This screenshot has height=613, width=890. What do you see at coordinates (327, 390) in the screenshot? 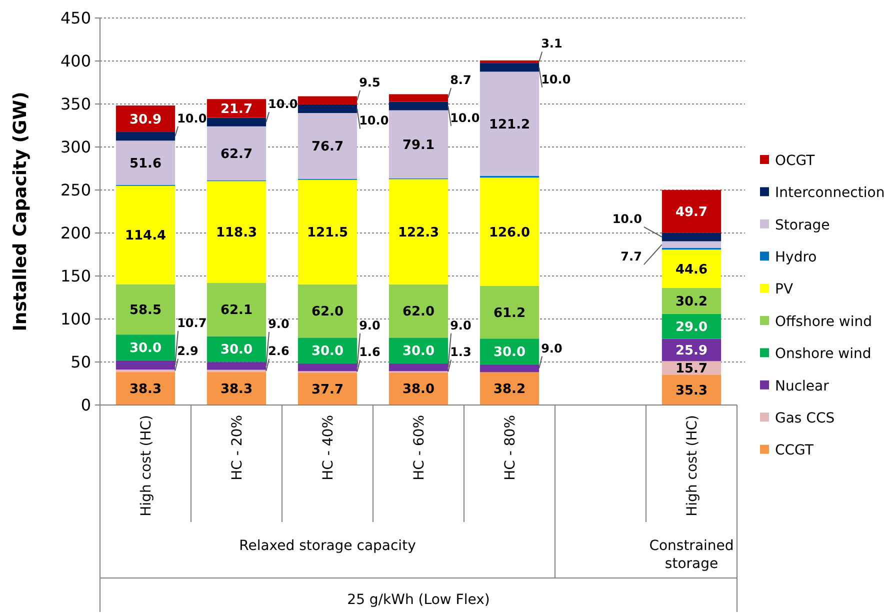
I see `data-label: 37.7` at bounding box center [327, 390].